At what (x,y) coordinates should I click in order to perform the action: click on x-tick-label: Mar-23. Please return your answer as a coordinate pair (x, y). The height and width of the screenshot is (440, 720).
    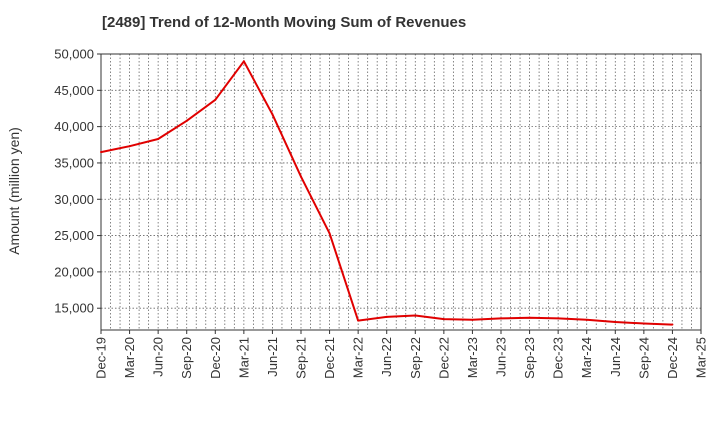
    Looking at the image, I should click on (472, 357).